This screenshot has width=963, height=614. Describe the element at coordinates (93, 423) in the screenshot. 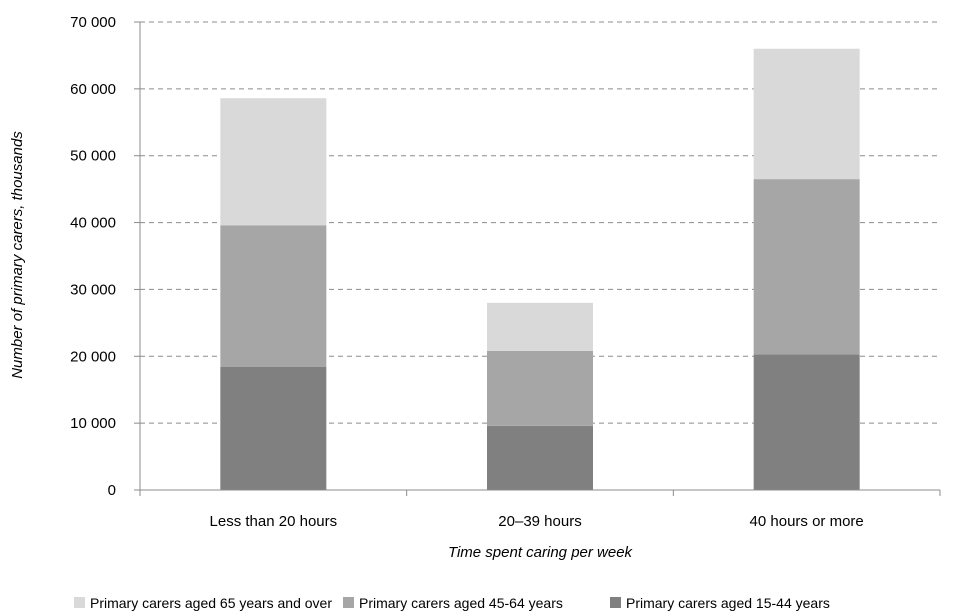

I see `y-tick-label: 10 000` at that location.